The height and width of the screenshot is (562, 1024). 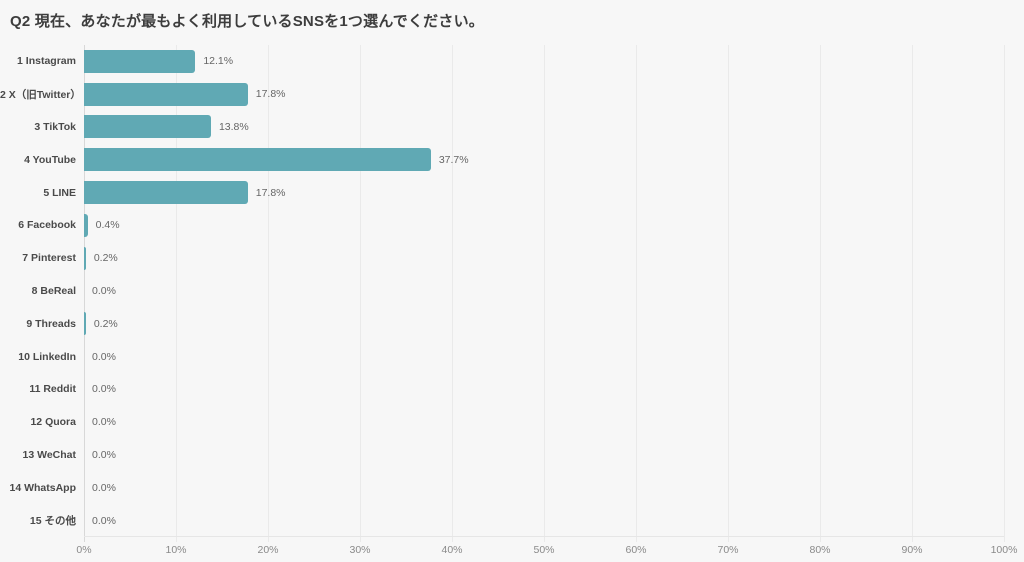 I want to click on bar-row: 13 WeChat 0.0%, so click(x=513, y=455).